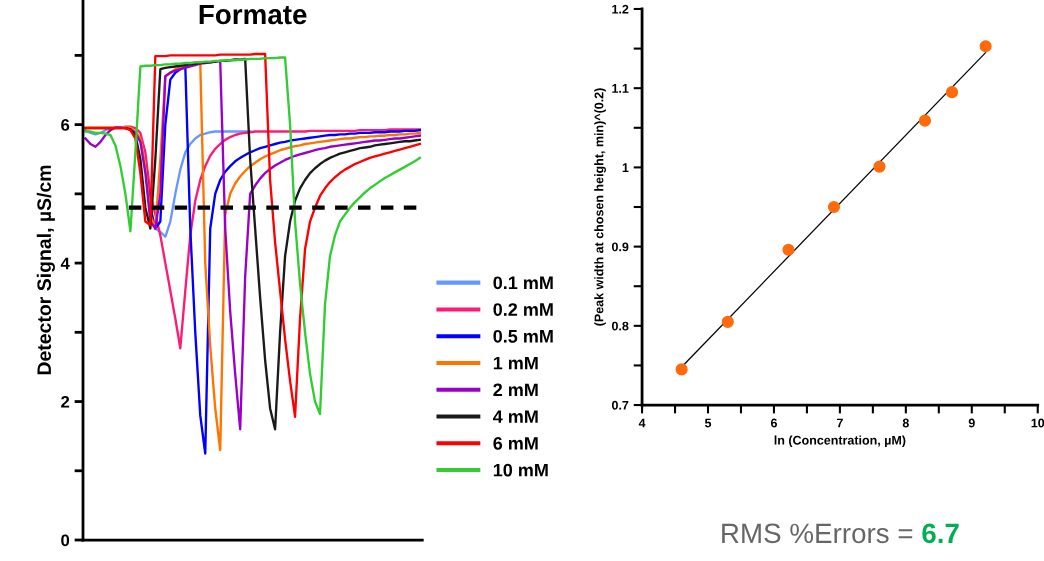  Describe the element at coordinates (971, 423) in the screenshot. I see `x-tick-label: 9` at that location.